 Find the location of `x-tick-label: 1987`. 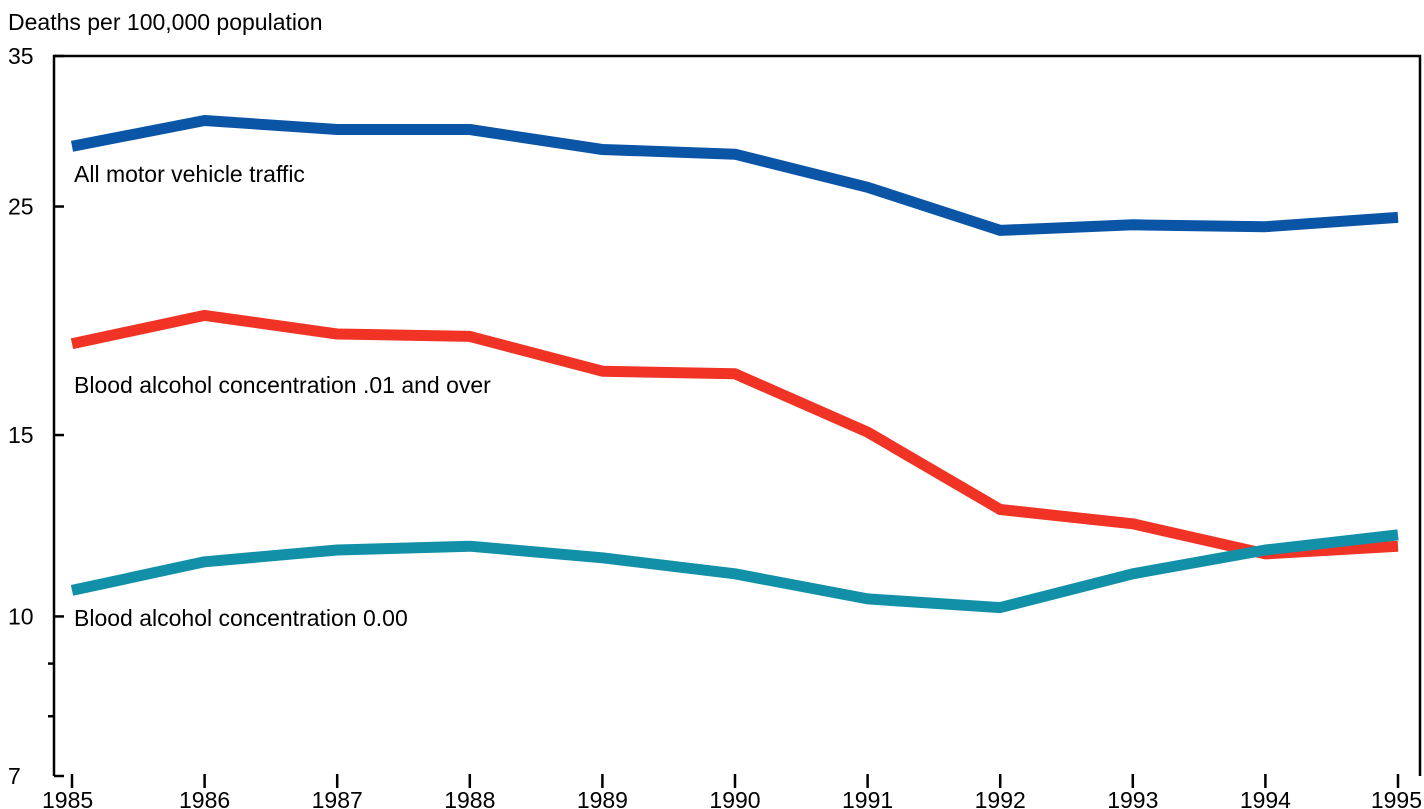

x-tick-label: 1987 is located at coordinates (337, 798).